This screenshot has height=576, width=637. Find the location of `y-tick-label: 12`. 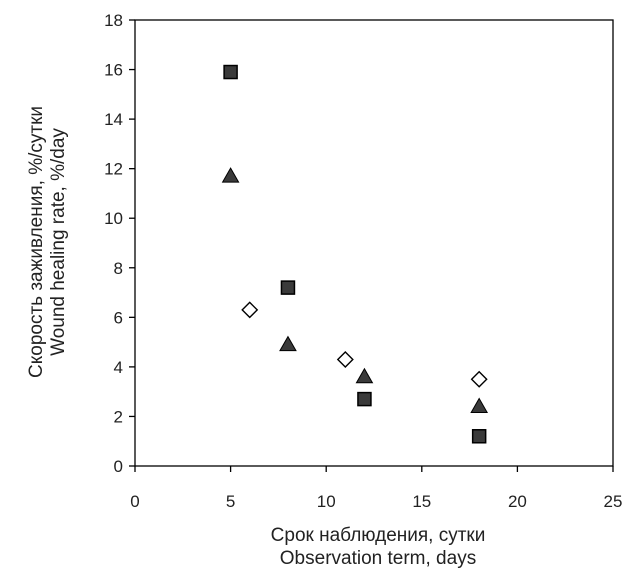

y-tick-label: 12 is located at coordinates (113, 169).